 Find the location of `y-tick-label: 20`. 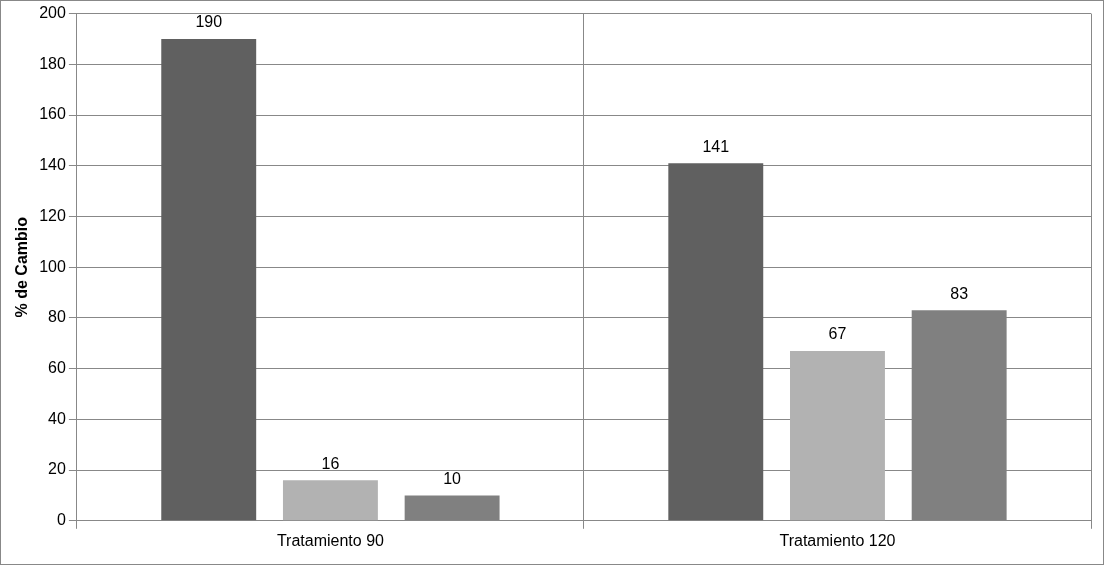

y-tick-label: 20 is located at coordinates (57, 469).